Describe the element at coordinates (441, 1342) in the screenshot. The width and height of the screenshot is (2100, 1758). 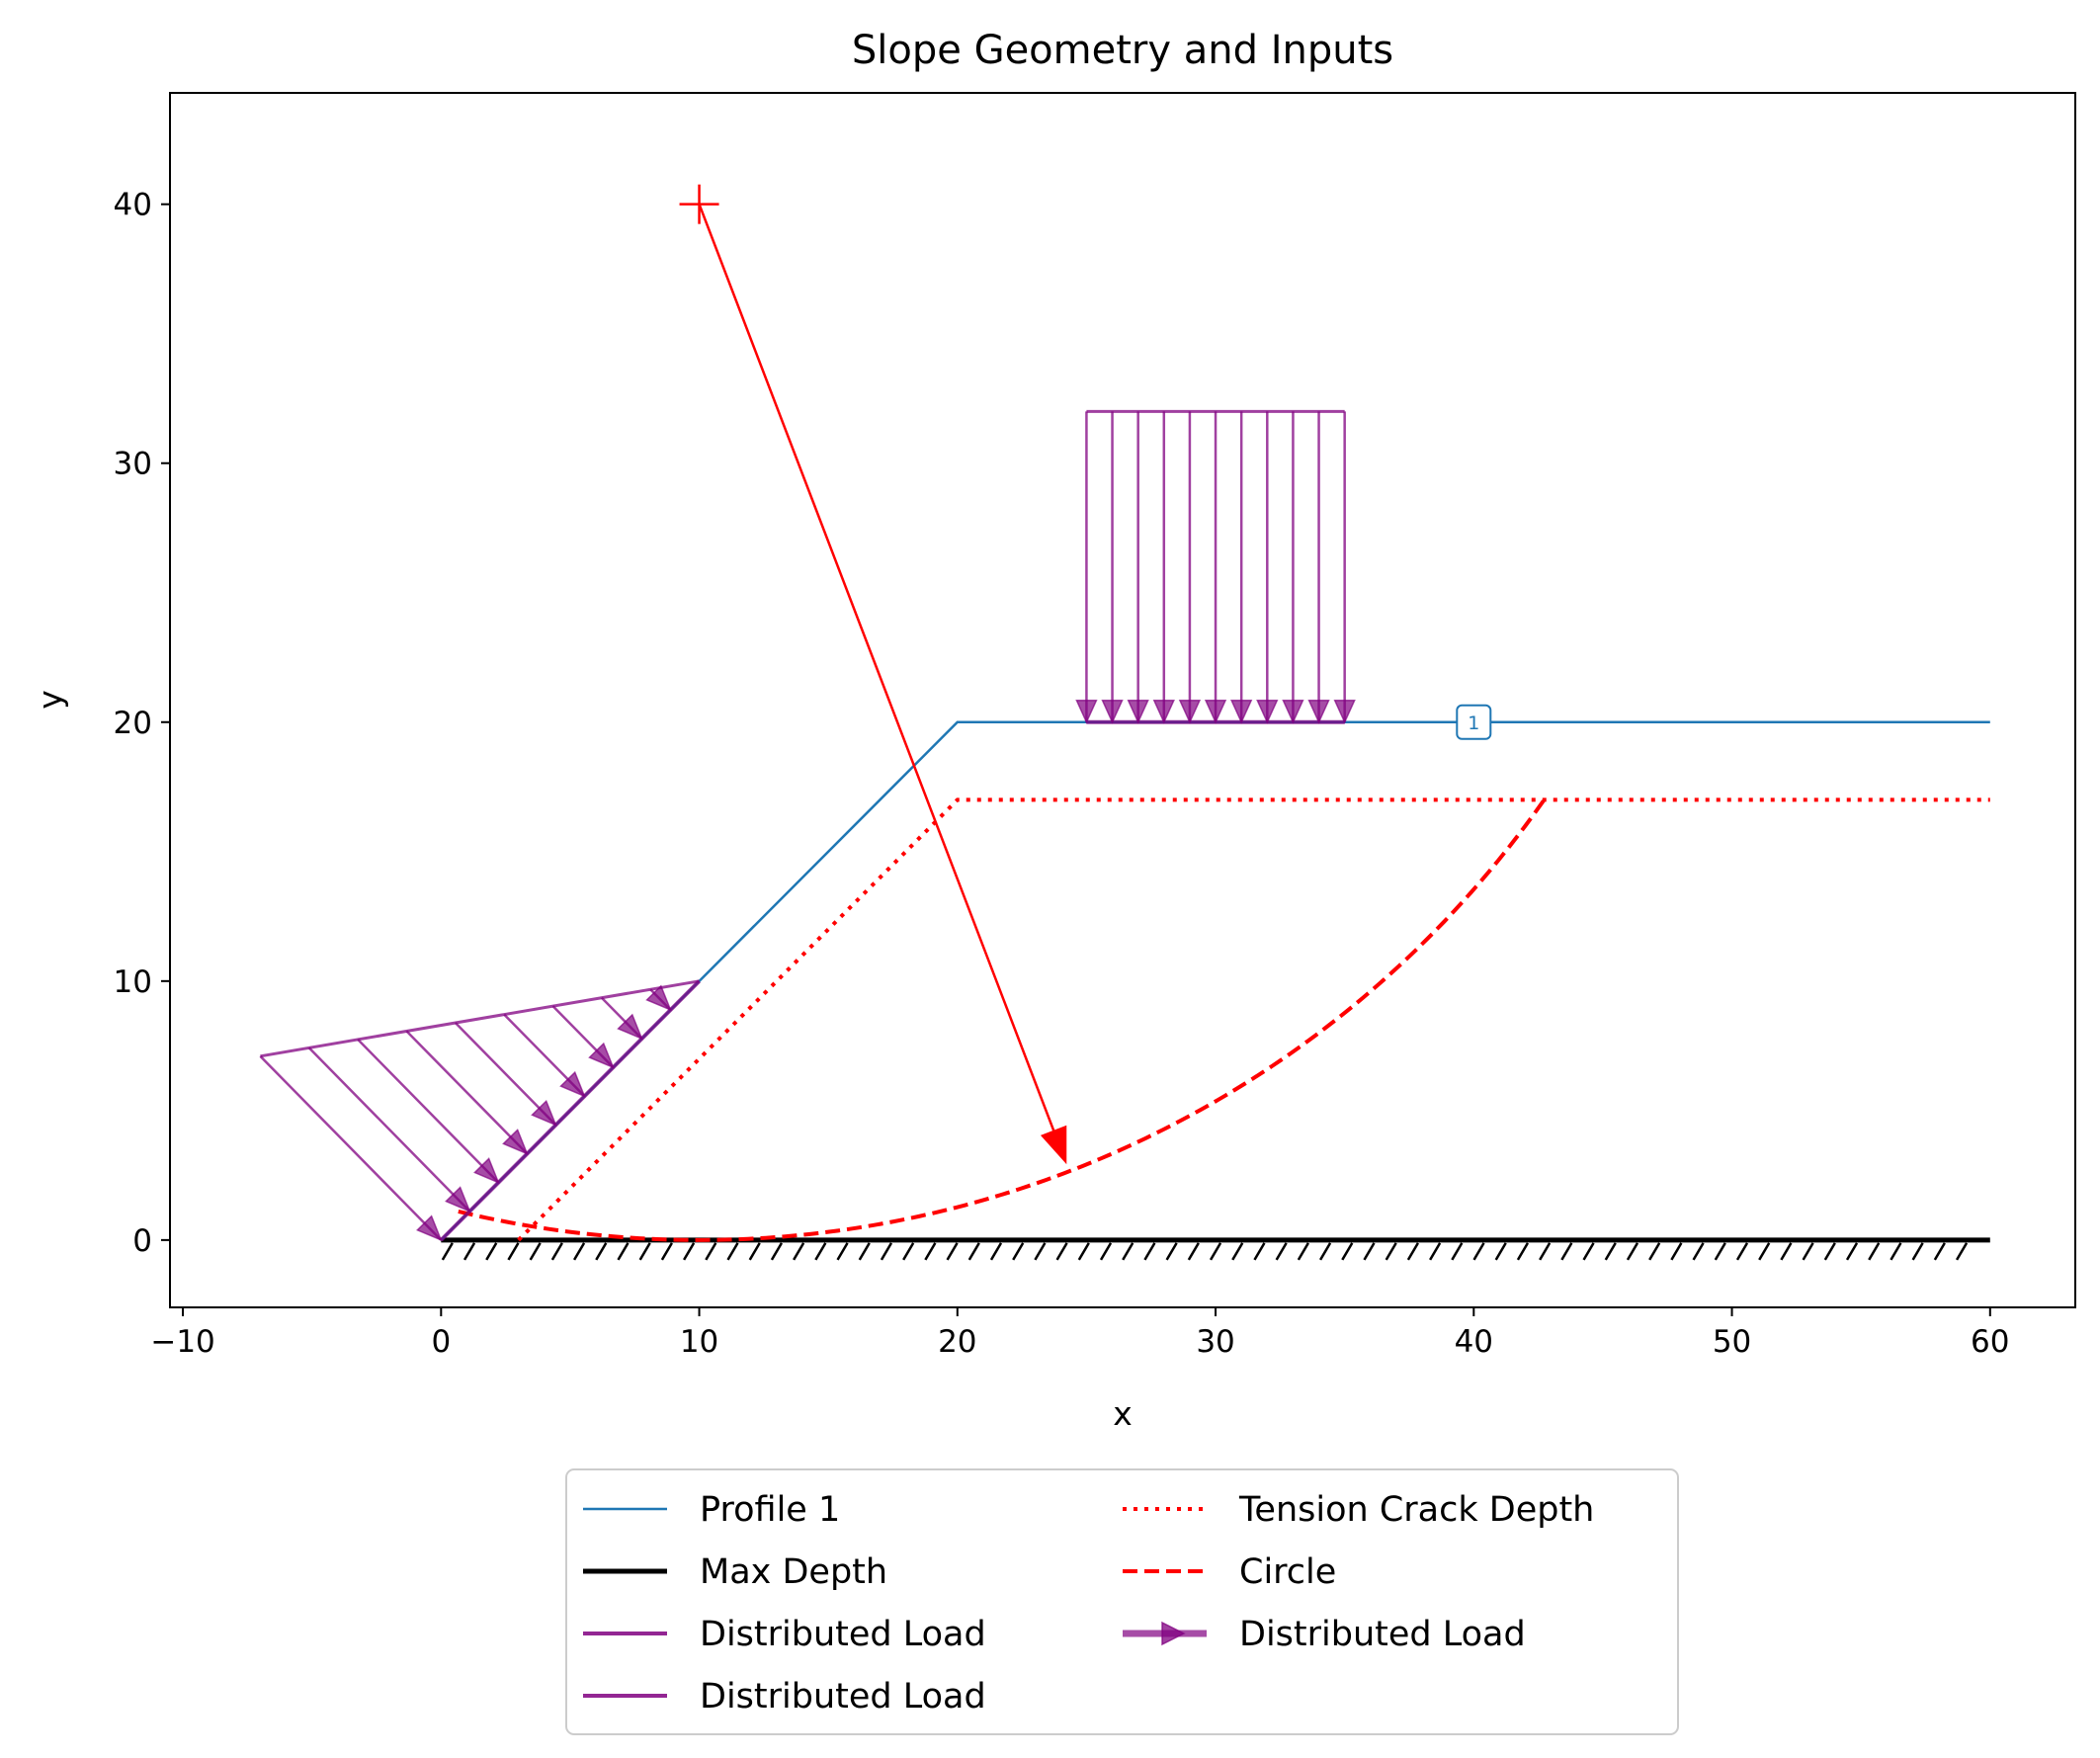
I see `x-tick-label: 0` at that location.